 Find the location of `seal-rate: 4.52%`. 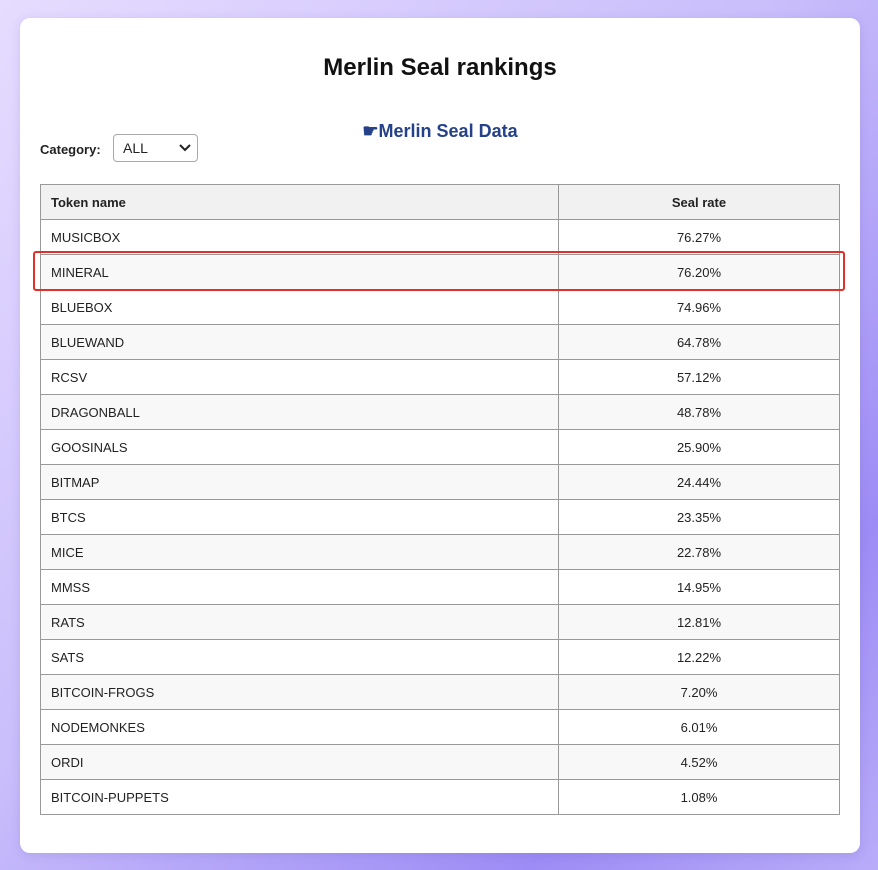

seal-rate: 4.52% is located at coordinates (699, 762).